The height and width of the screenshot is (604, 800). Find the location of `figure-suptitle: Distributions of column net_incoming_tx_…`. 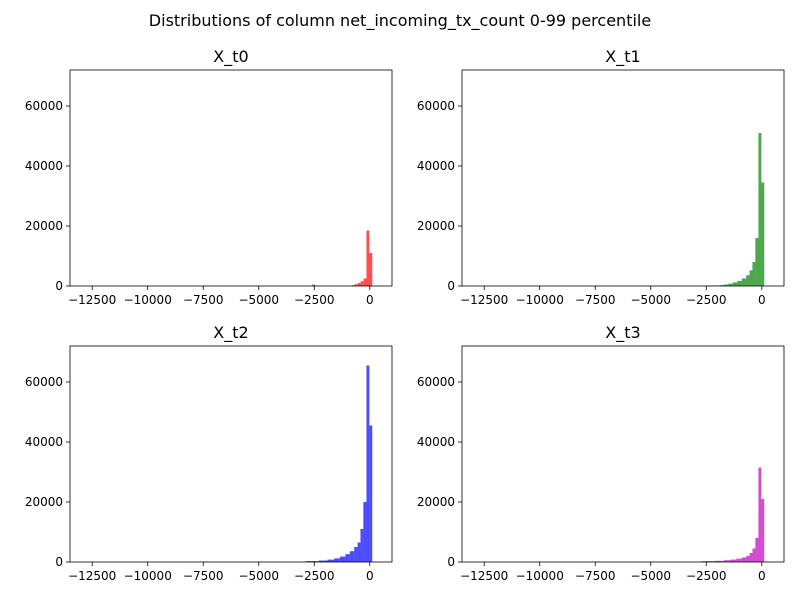

figure-suptitle: Distributions of column net_incoming_tx_… is located at coordinates (400, 21).